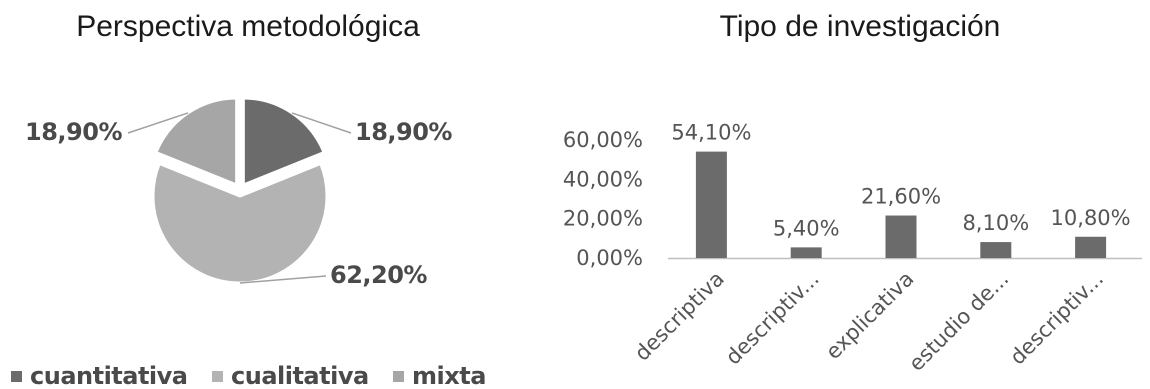  I want to click on legend-label-mixta: mixta, so click(449, 375).